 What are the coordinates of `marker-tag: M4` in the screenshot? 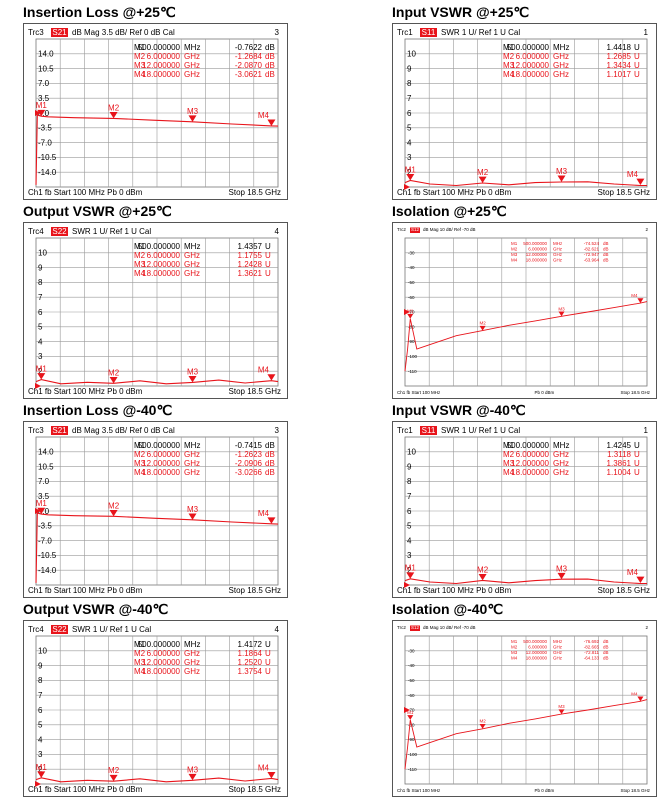 It's located at (264, 513).